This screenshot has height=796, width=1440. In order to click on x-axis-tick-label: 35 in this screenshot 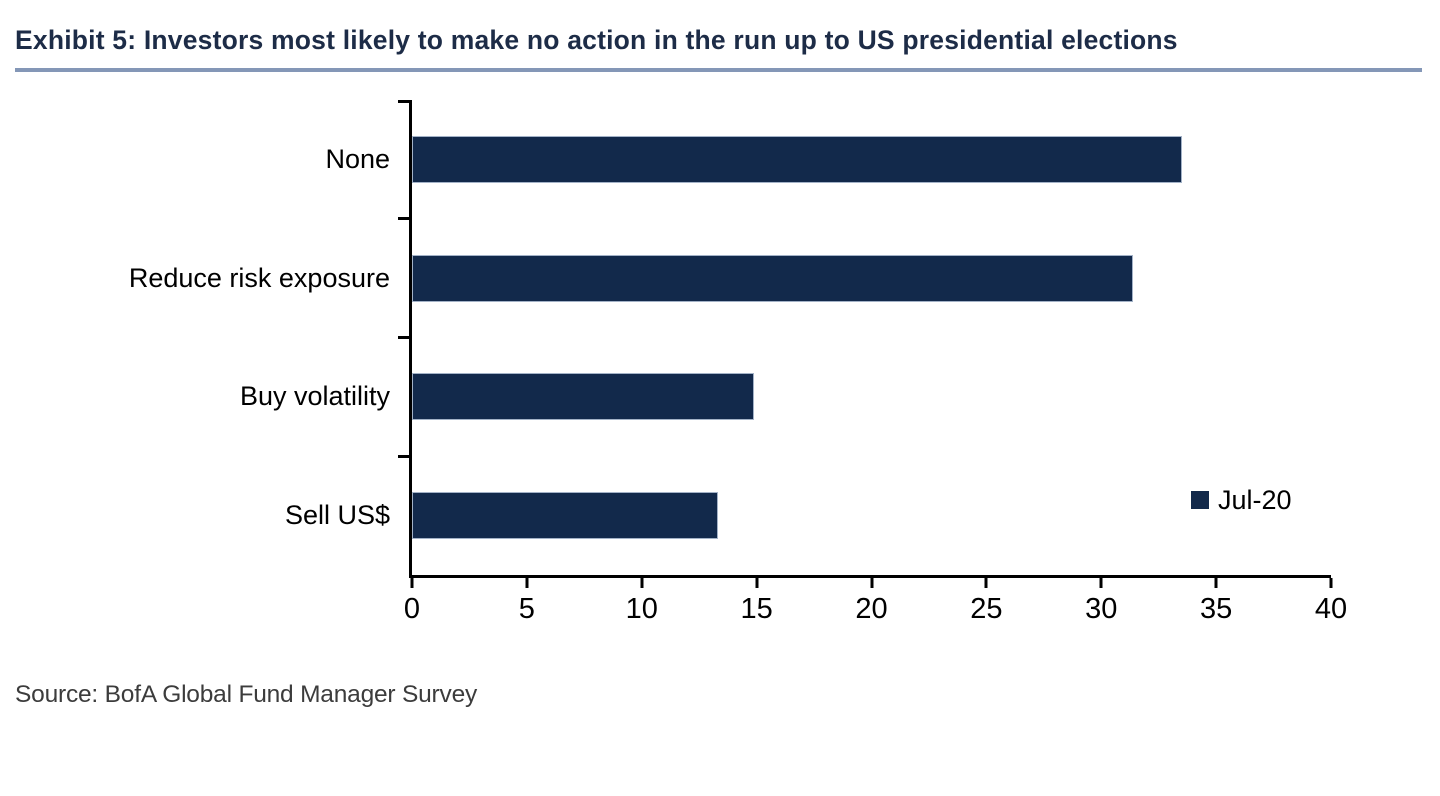, I will do `click(1216, 609)`.